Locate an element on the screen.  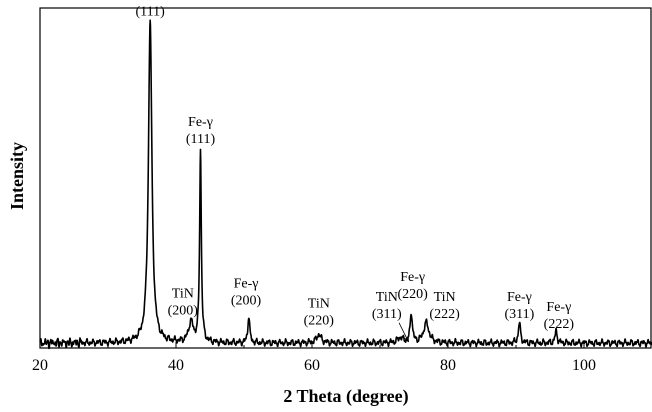
x-tick-label: 100 is located at coordinates (584, 365).